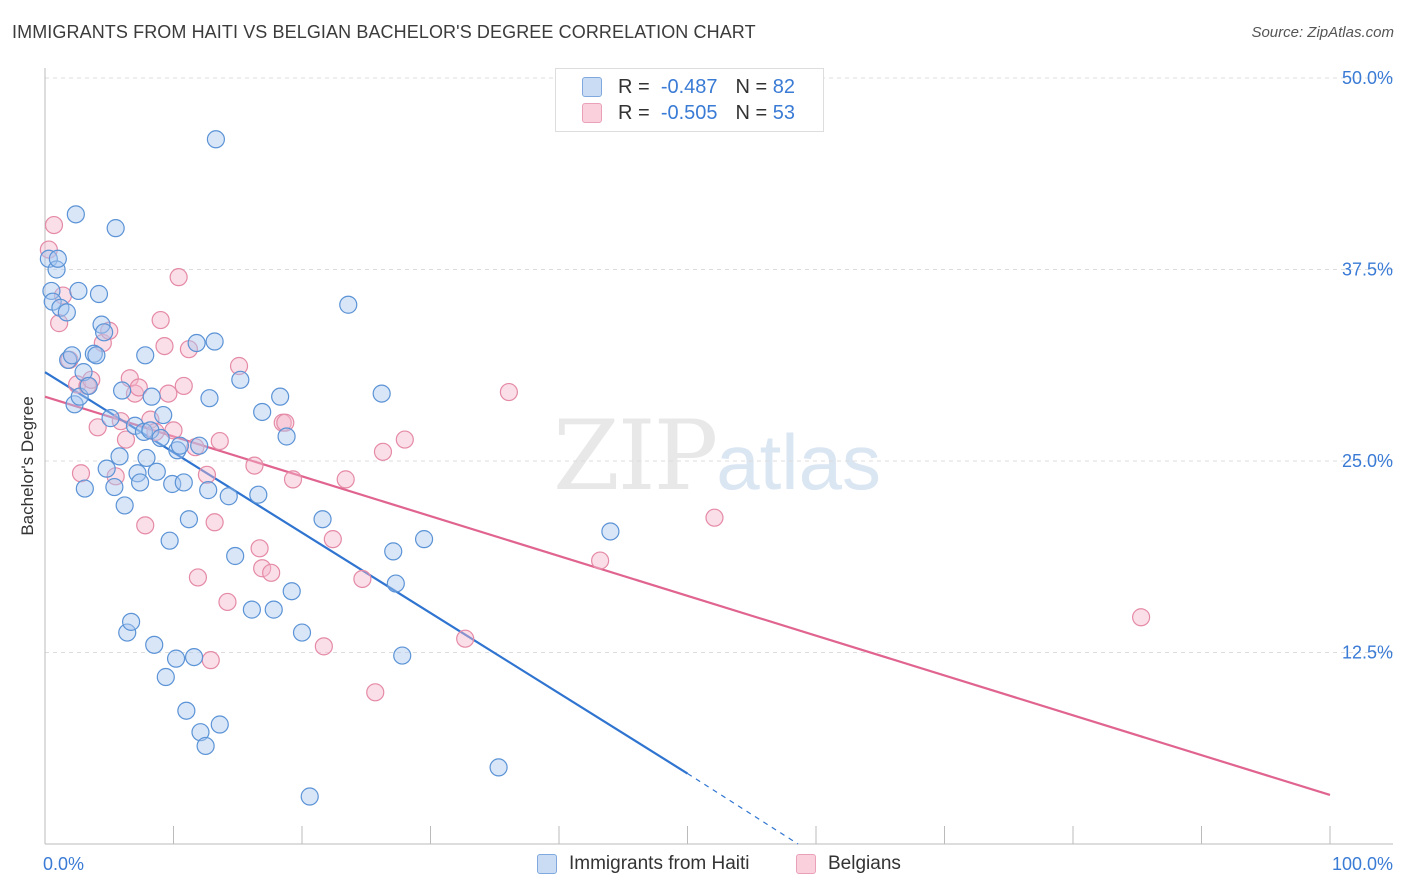 This screenshot has height=892, width=1406. I want to click on legend-swatch-haiti, so click(592, 87).